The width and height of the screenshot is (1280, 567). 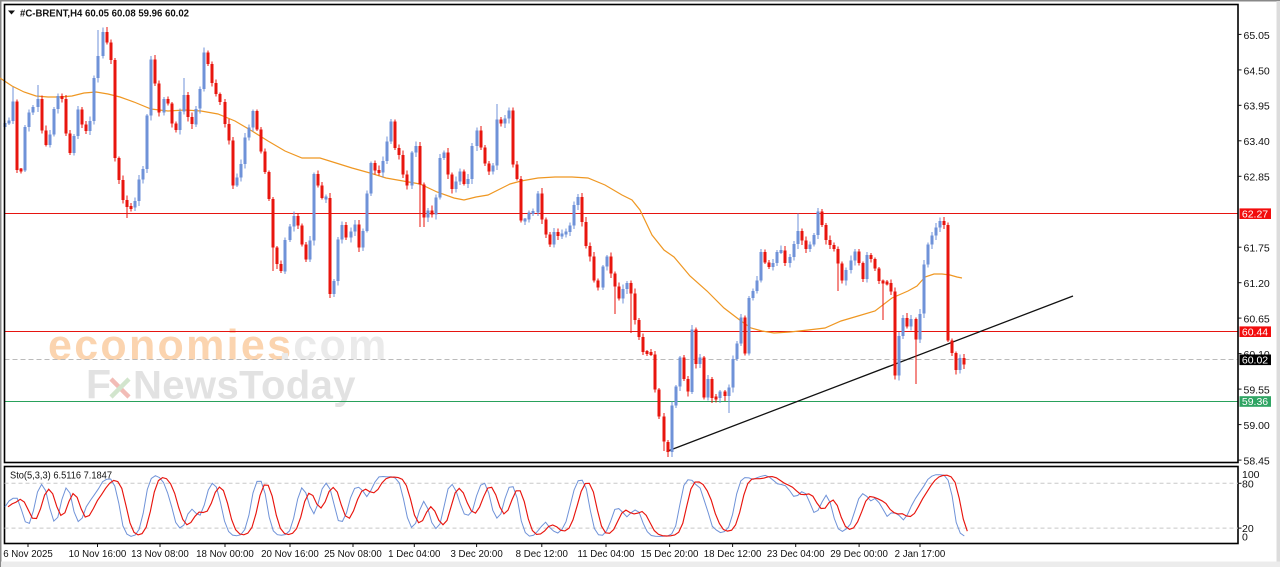 I want to click on svg-text: 60.02, so click(x=1255, y=360).